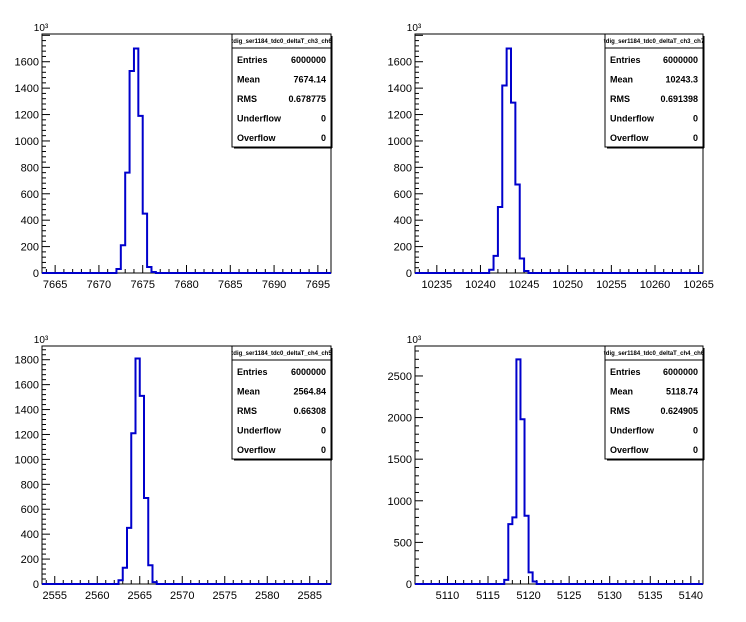 The image size is (746, 622). I want to click on stats-value: 6000000, so click(680, 372).